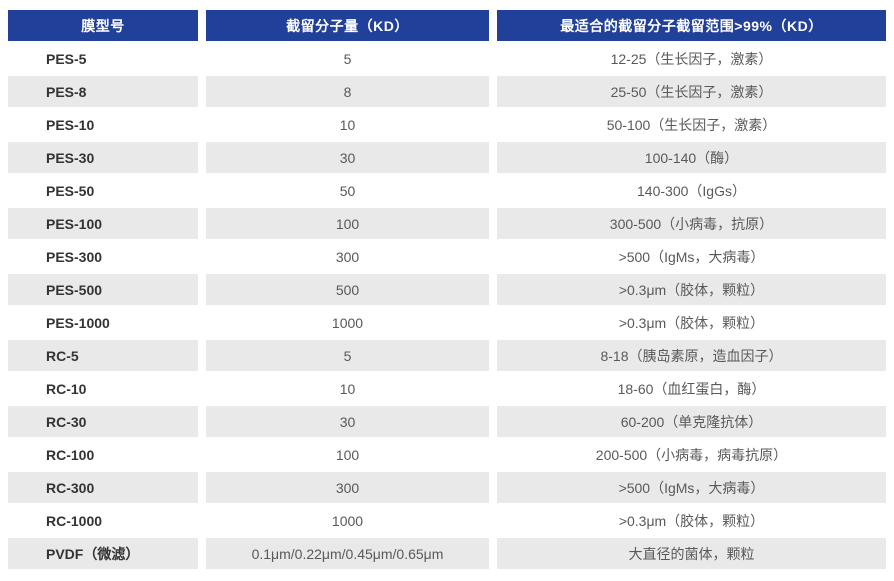  I want to click on range-cell: 18-60（血红蛋白，酶）, so click(691, 388).